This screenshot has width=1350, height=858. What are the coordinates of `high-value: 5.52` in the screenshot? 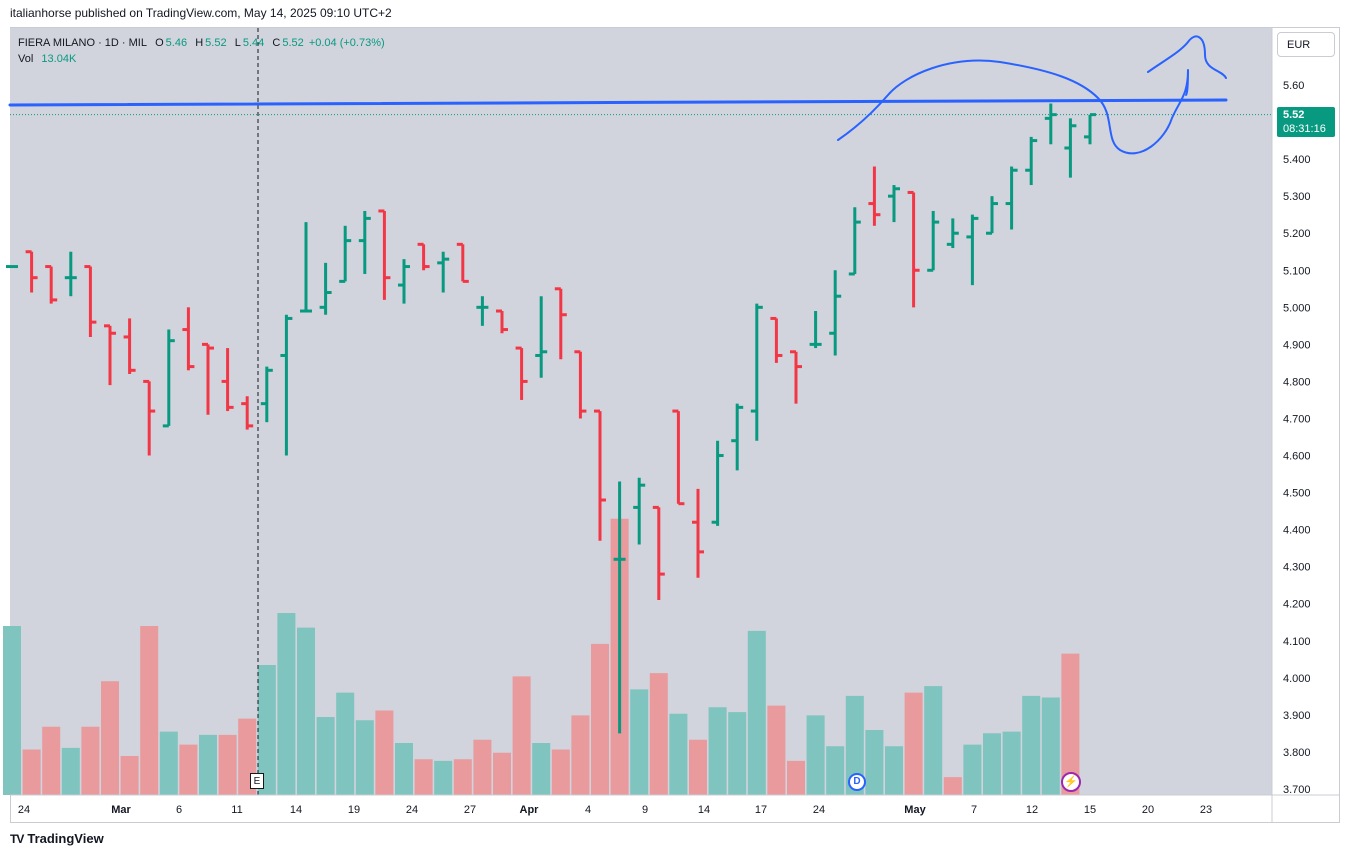 It's located at (216, 43).